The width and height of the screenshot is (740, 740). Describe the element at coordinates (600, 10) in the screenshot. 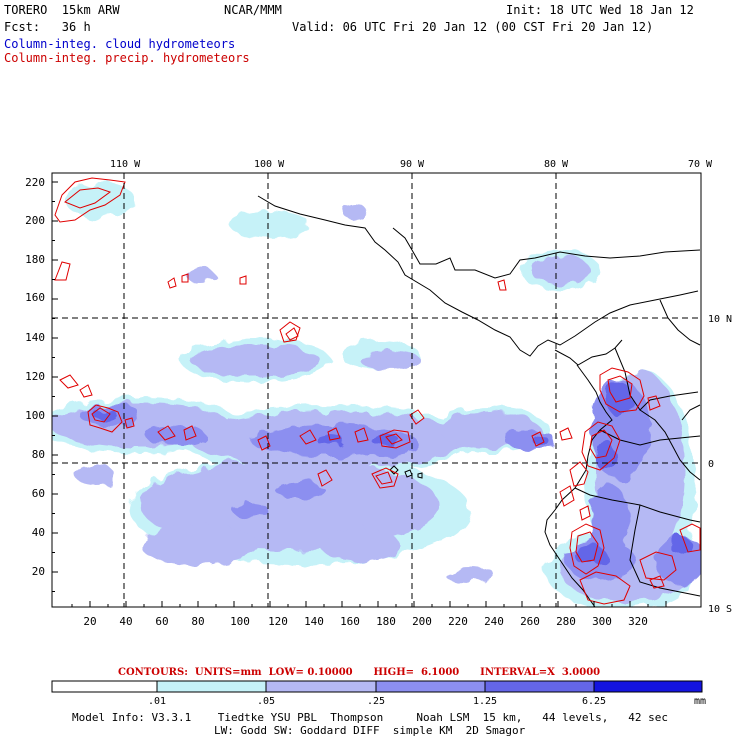

I see `init-time: Init: 18 UTC Wed 18 Jan 12` at that location.